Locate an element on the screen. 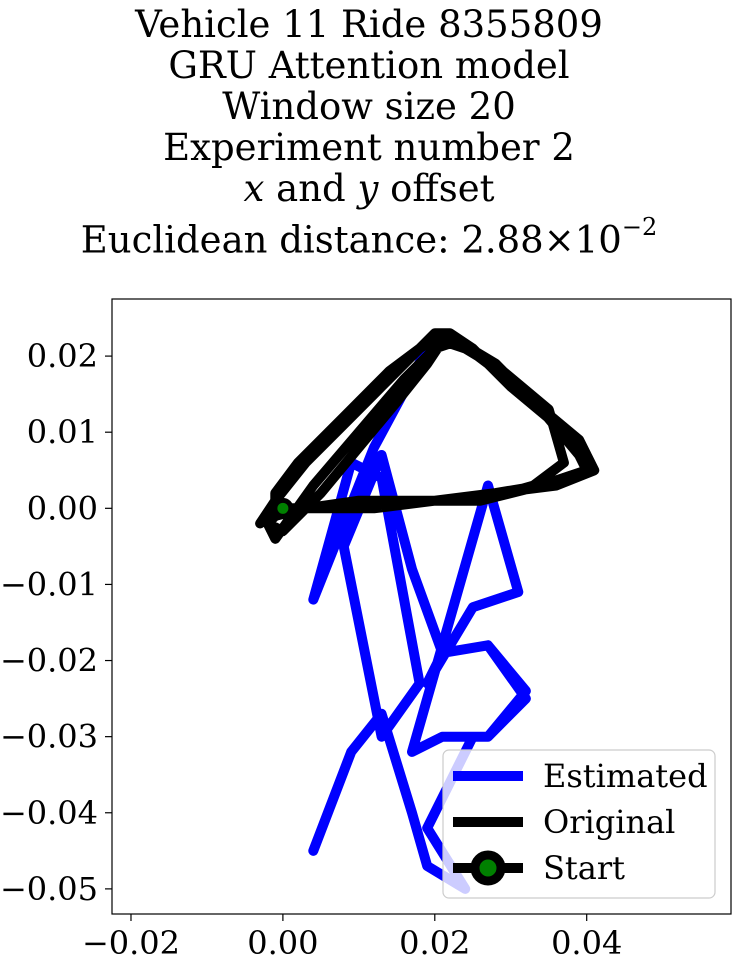  legend-box is located at coordinates (579, 824).